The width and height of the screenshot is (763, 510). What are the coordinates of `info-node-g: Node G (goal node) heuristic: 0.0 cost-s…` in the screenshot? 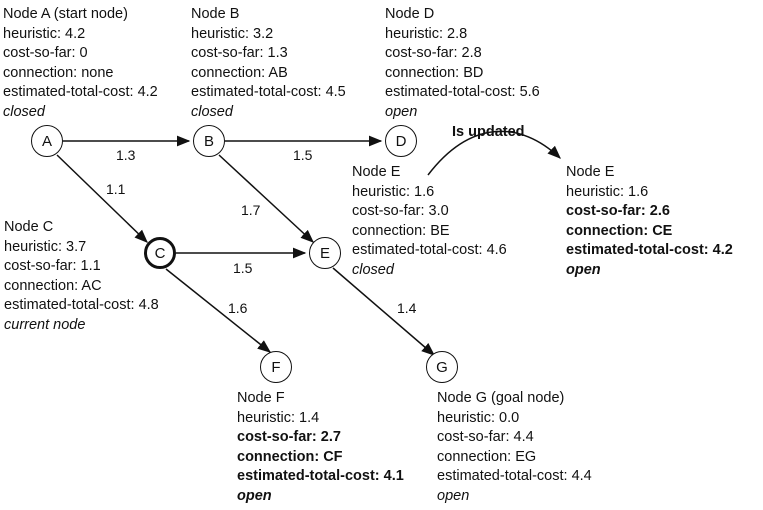 It's located at (514, 448).